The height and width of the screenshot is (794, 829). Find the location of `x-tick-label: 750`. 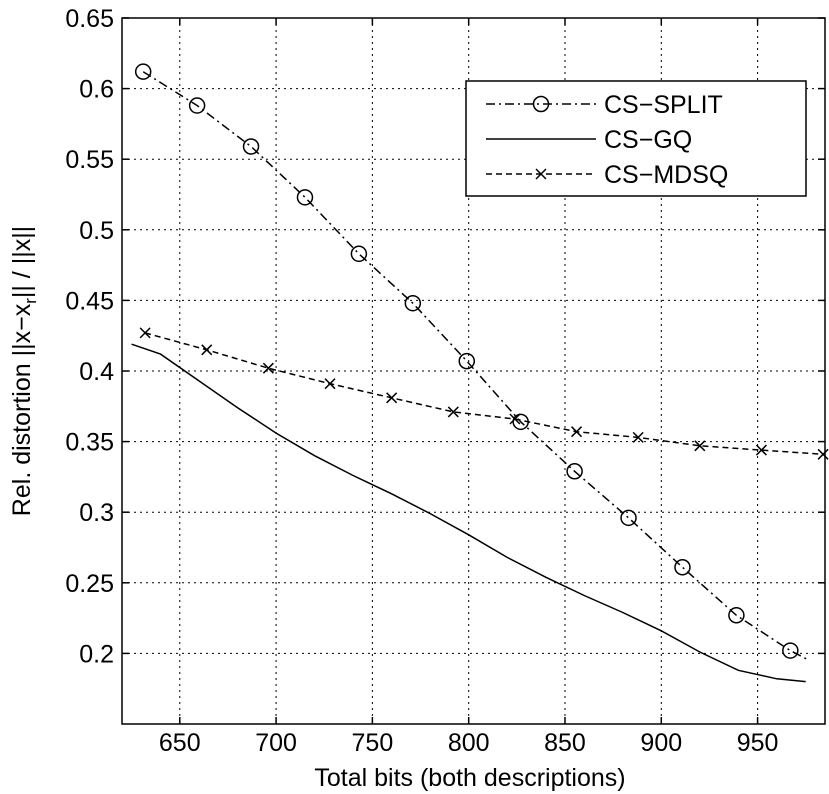

x-tick-label: 750 is located at coordinates (373, 743).